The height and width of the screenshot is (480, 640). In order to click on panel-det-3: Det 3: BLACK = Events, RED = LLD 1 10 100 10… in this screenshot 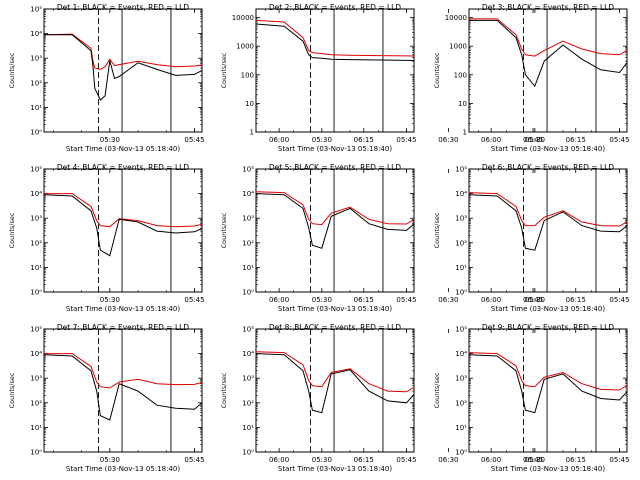, I will do `click(531, 78)`.